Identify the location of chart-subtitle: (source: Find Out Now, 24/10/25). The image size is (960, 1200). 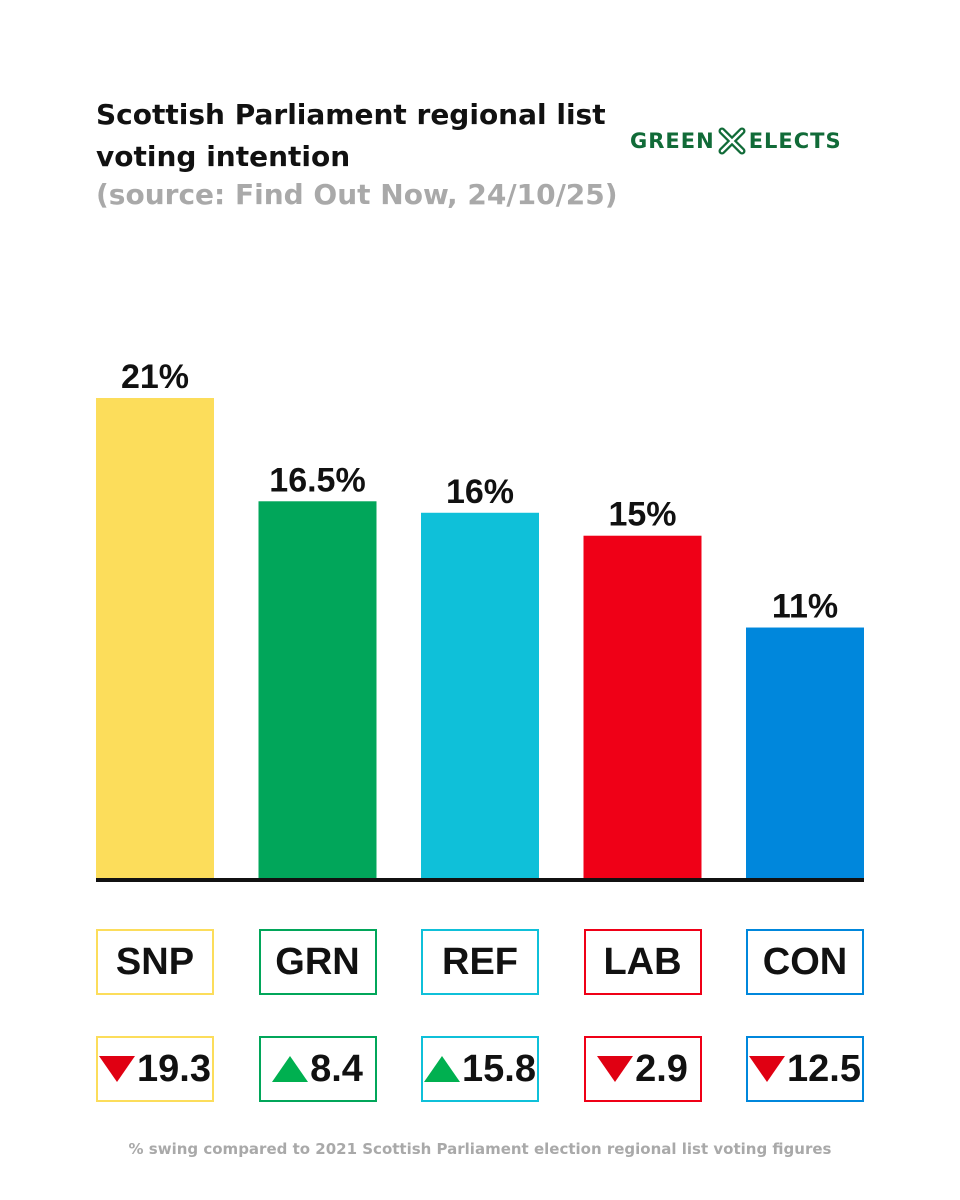
(357, 194).